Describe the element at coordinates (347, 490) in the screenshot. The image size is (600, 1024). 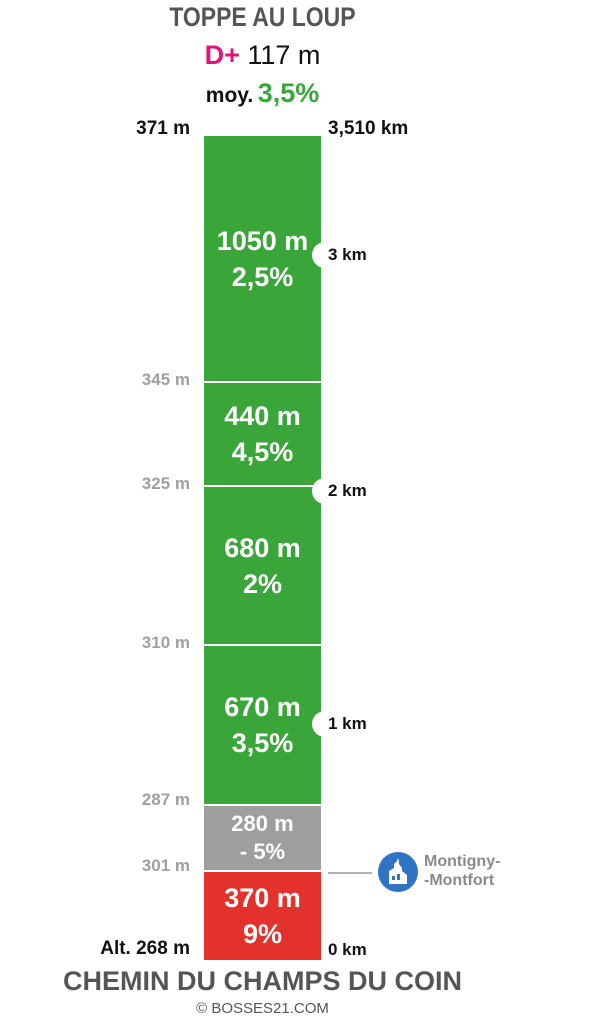
I see `km-mark: 2 km` at that location.